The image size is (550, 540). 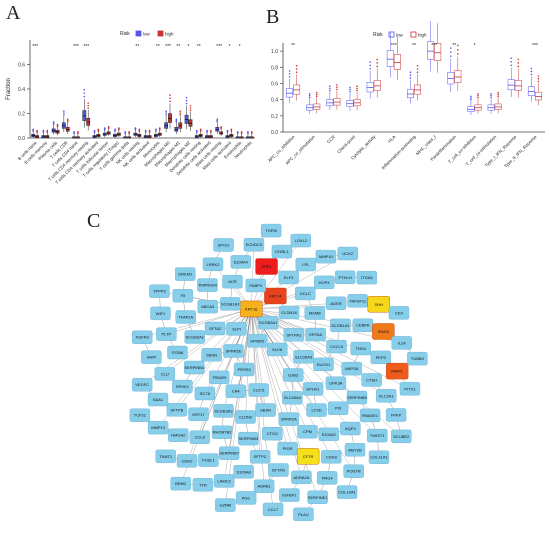 What do you see at coordinates (223, 432) in the screenshot?
I see `node-label: RHOBTB2` at bounding box center [223, 432].